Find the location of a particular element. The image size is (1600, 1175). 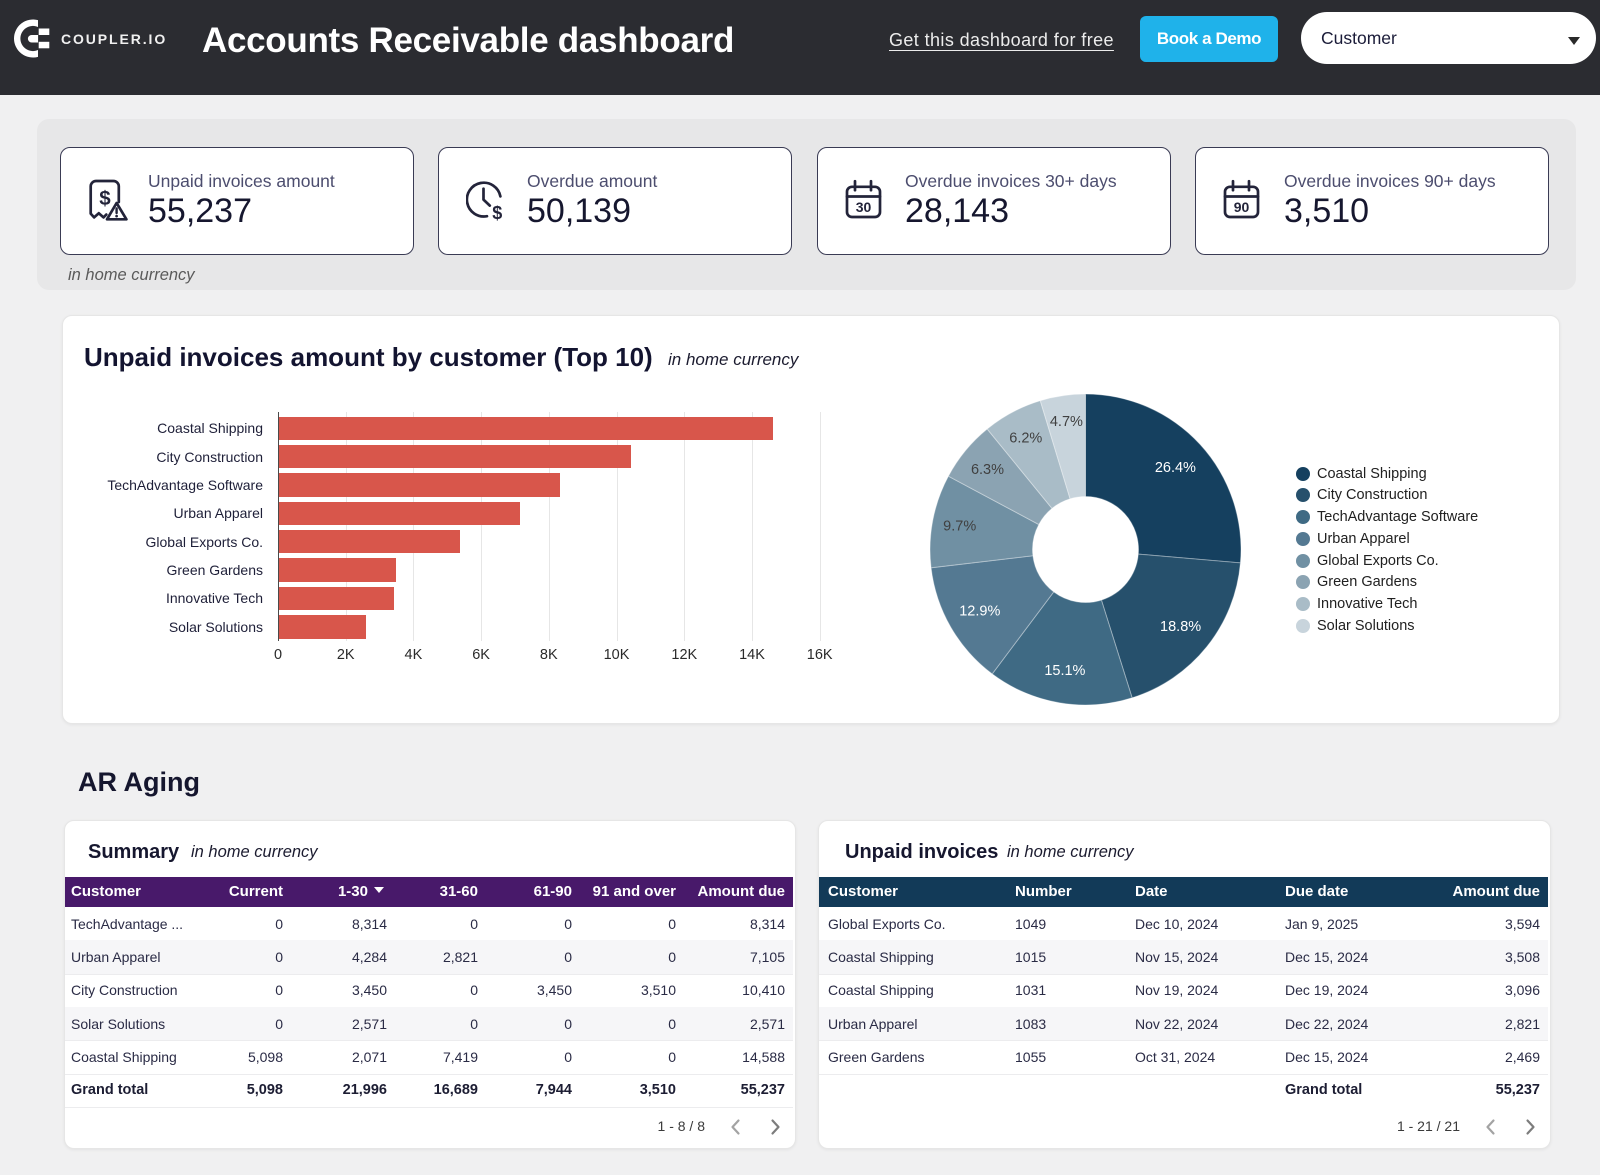

svg-text: 30 is located at coordinates (864, 207).